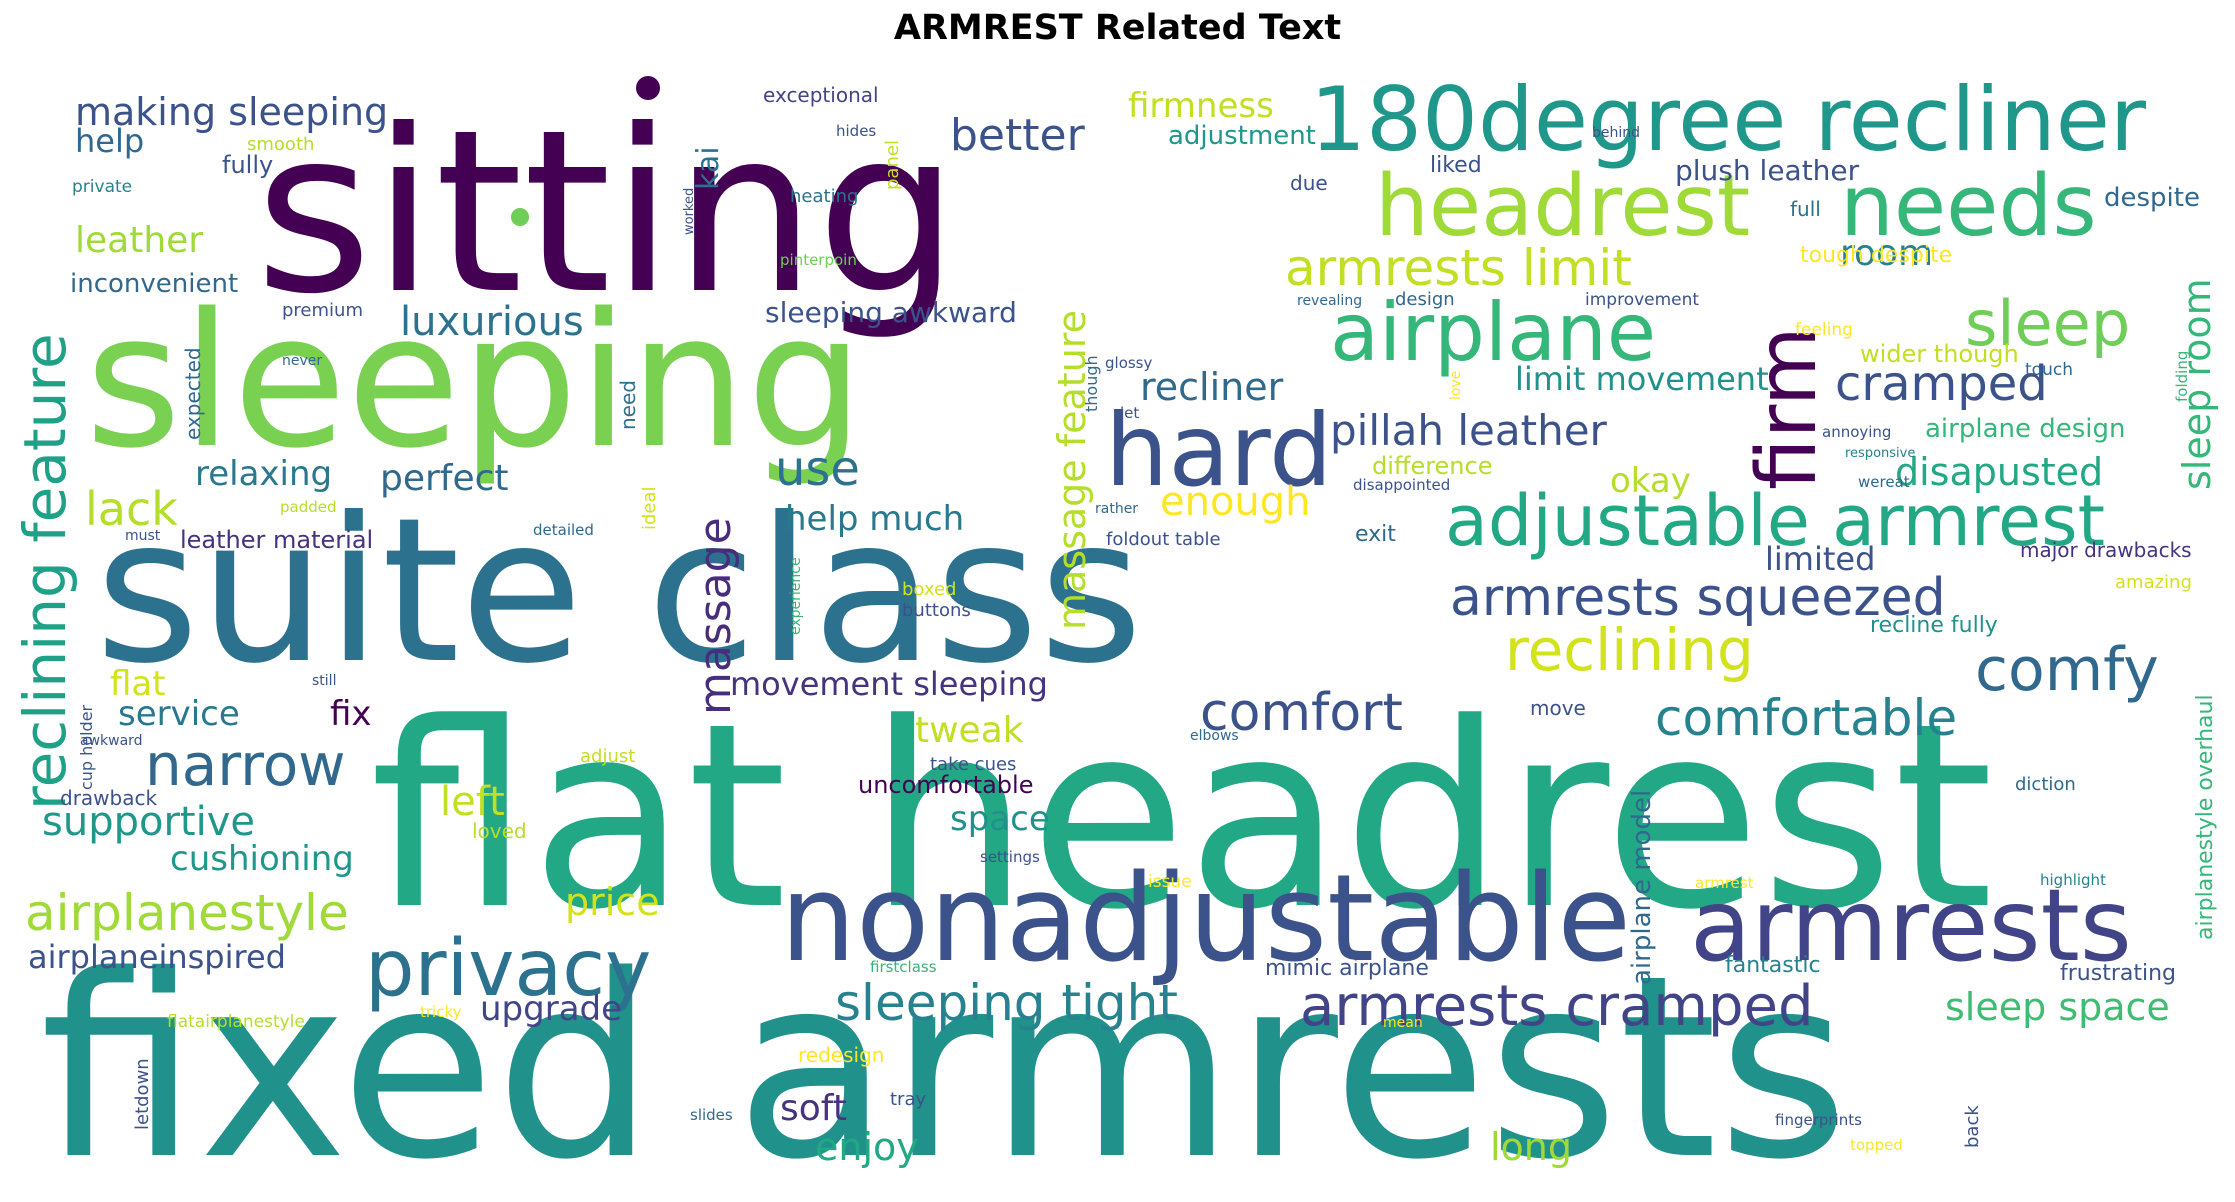 The width and height of the screenshot is (2235, 1202). What do you see at coordinates (1212, 387) in the screenshot?
I see `word-recliner: recliner` at bounding box center [1212, 387].